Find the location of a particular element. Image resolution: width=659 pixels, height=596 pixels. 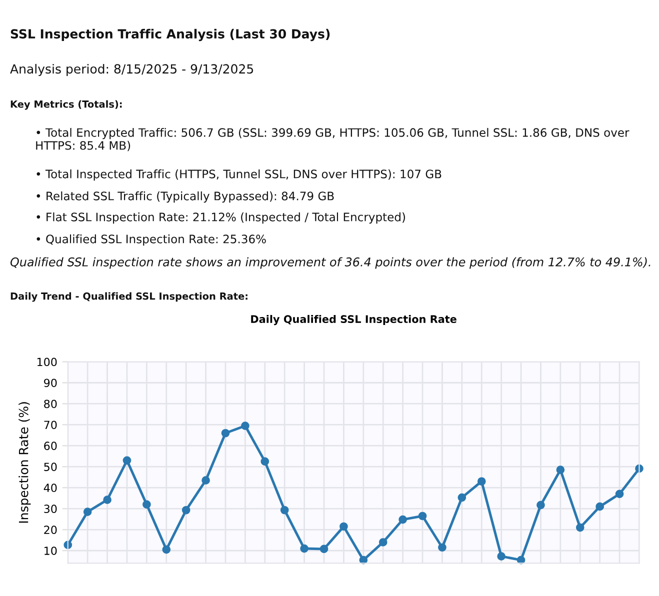

y-tick-label: 80 is located at coordinates (50, 404).